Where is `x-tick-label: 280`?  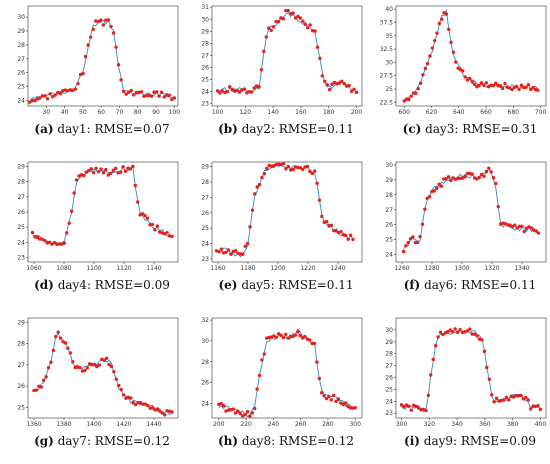
x-tick-label: 280 is located at coordinates (328, 424).